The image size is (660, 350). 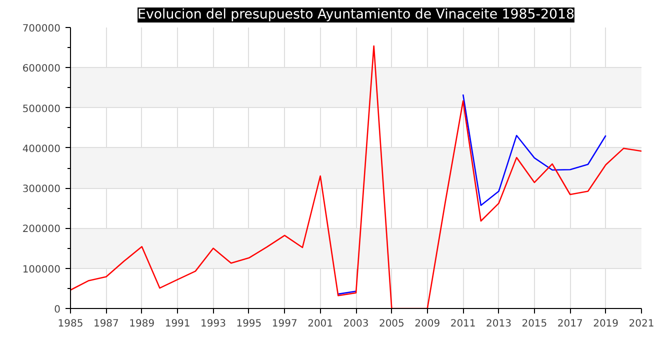 I want to click on x-tick-label: 1997, so click(x=285, y=324).